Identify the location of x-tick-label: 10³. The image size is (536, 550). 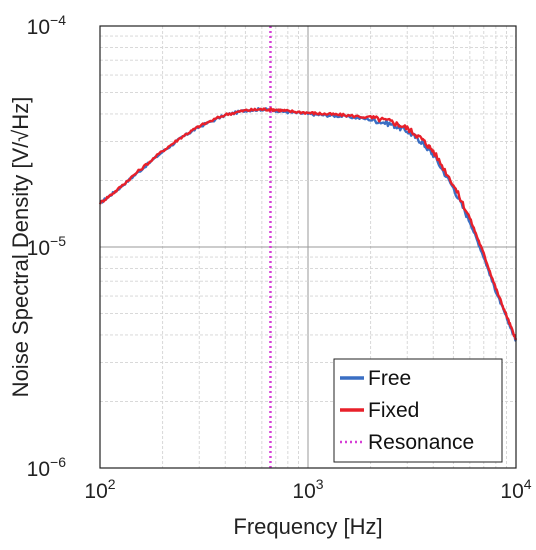
(307, 489).